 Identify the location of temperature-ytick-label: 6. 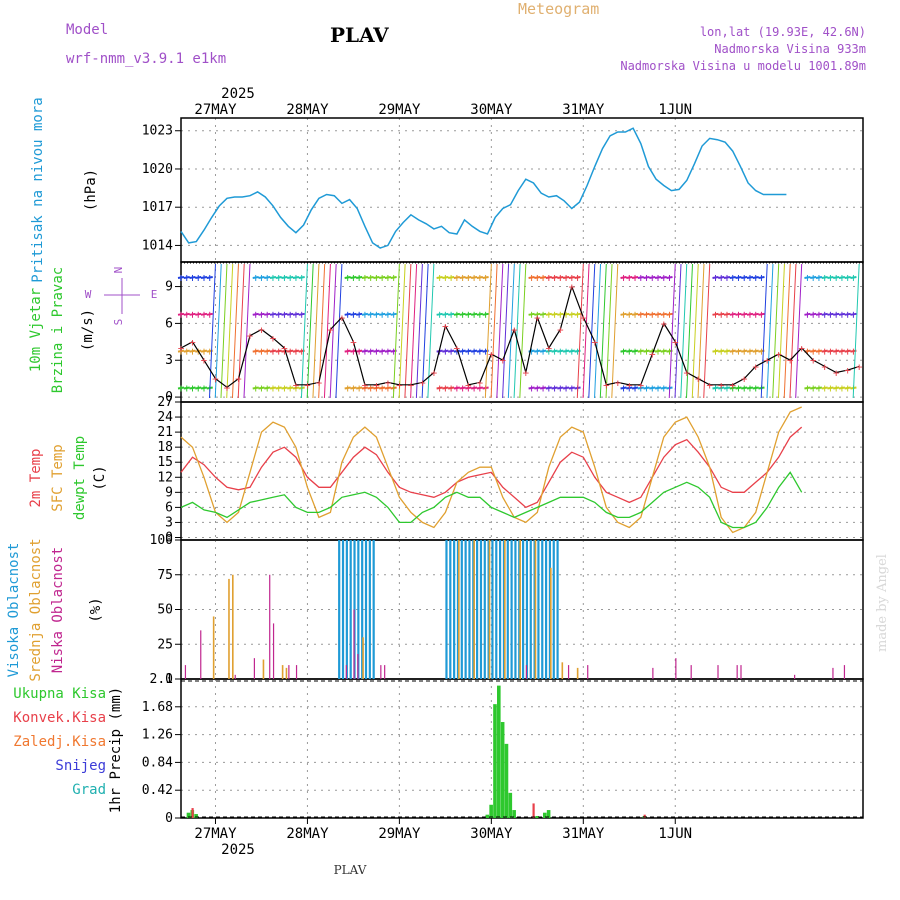
(169, 507).